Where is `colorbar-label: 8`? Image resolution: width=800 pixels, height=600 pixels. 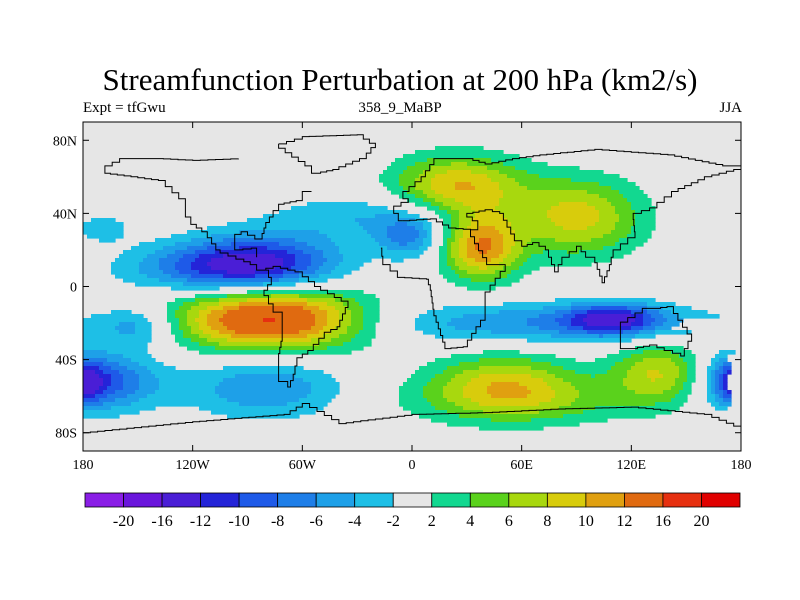
colorbar-label: 8 is located at coordinates (547, 521).